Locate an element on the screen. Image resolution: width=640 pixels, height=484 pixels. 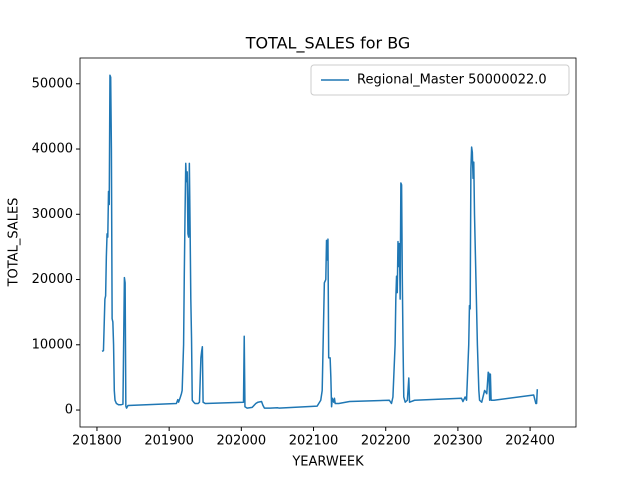
x-tick-label: 202400 is located at coordinates (530, 441).